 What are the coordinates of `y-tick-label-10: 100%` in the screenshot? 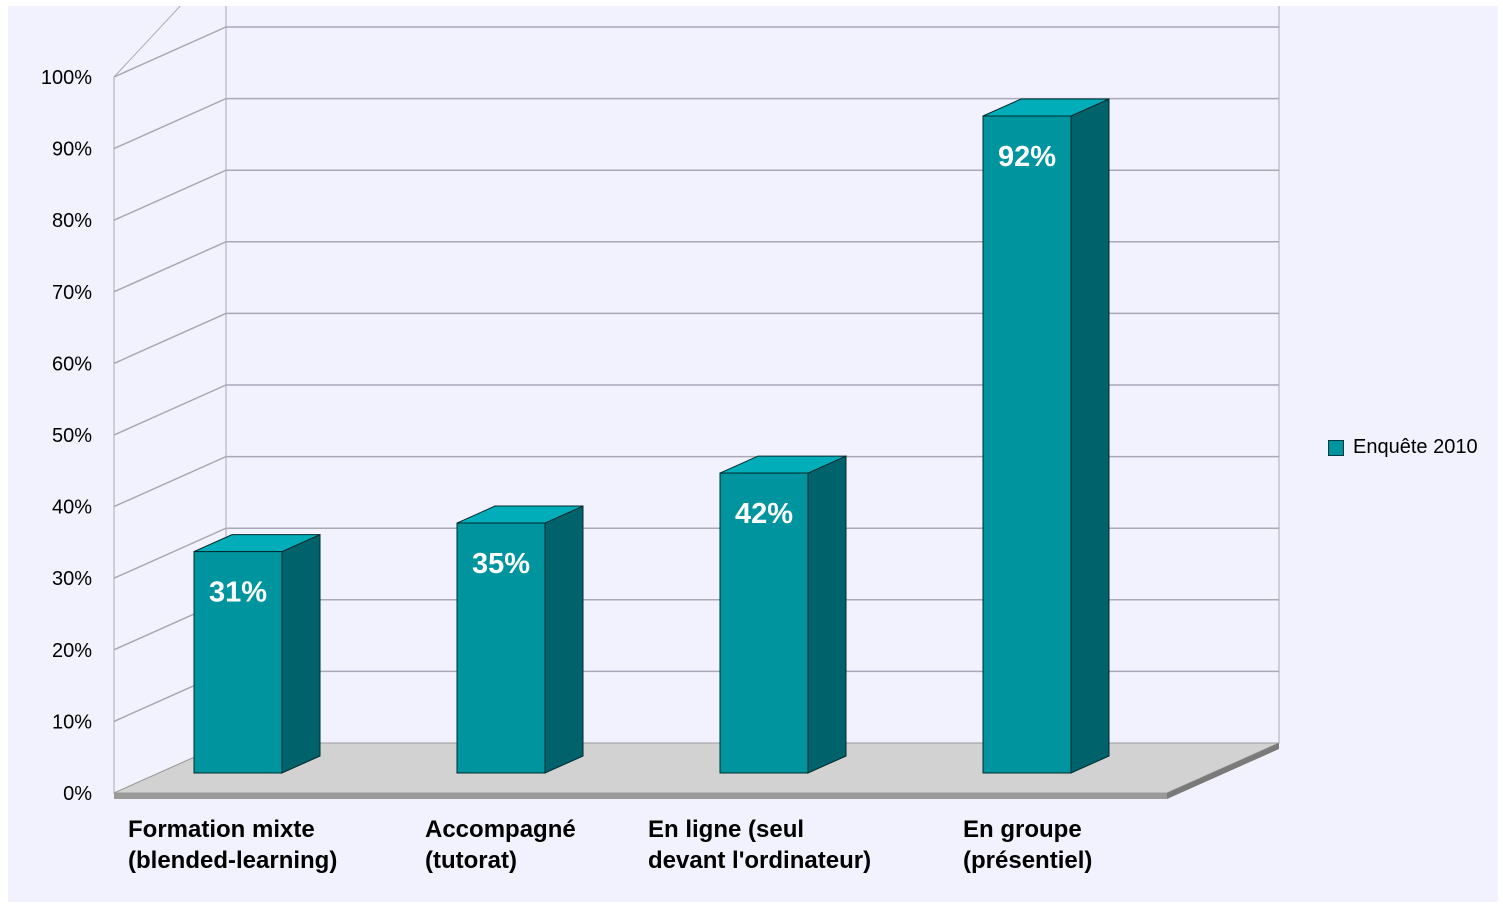 It's located at (66, 78).